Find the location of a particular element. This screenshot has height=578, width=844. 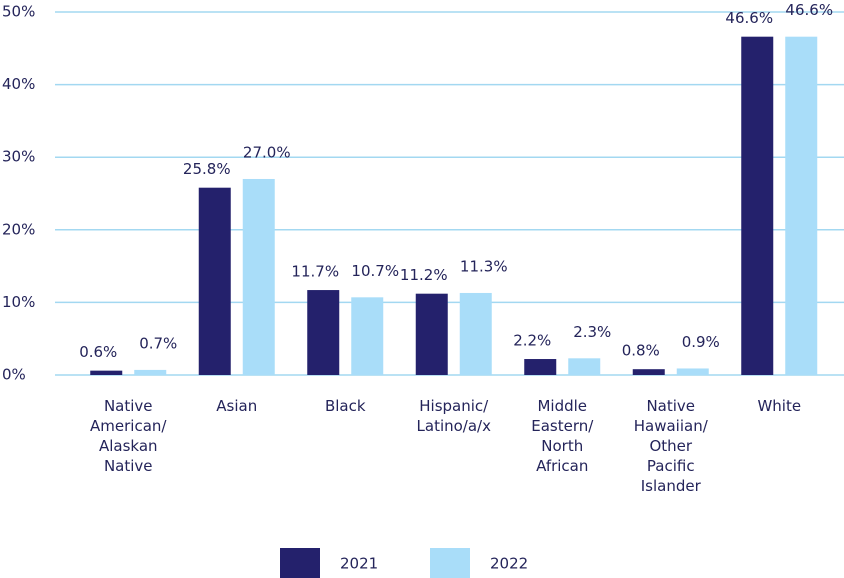

value-label: 11.7% is located at coordinates (315, 272).